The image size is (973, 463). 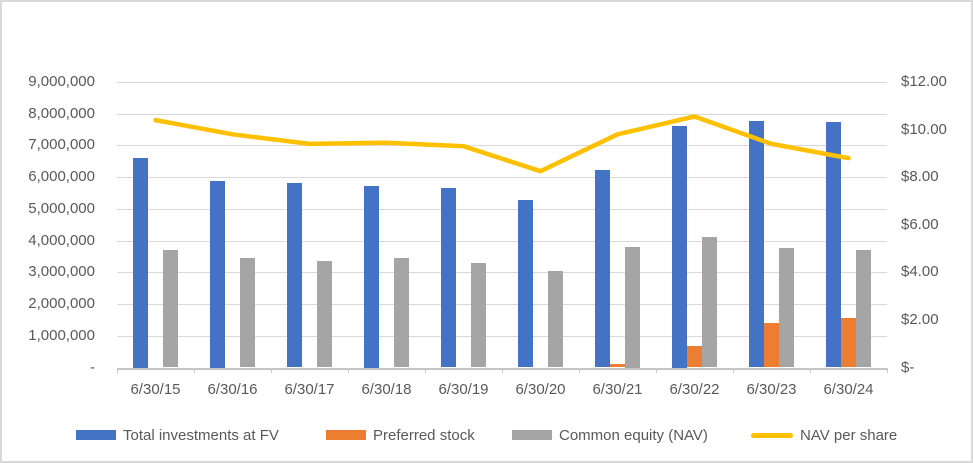 I want to click on legend-line-icon, so click(x=772, y=435).